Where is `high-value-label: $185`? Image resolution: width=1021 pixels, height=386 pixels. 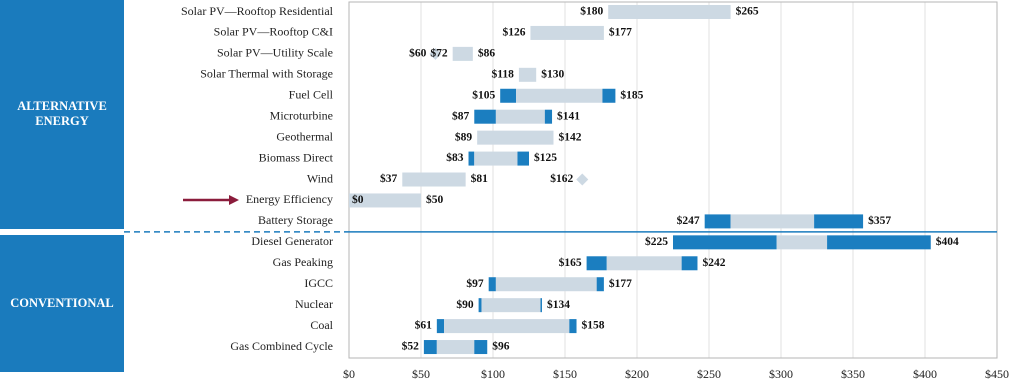
high-value-label: $185 is located at coordinates (631, 94).